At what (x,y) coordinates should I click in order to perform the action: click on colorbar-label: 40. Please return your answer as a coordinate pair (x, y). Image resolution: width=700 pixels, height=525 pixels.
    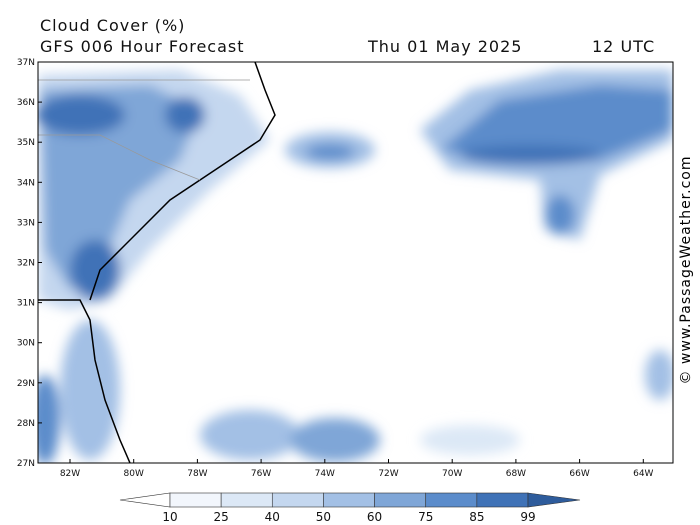
    Looking at the image, I should click on (272, 517).